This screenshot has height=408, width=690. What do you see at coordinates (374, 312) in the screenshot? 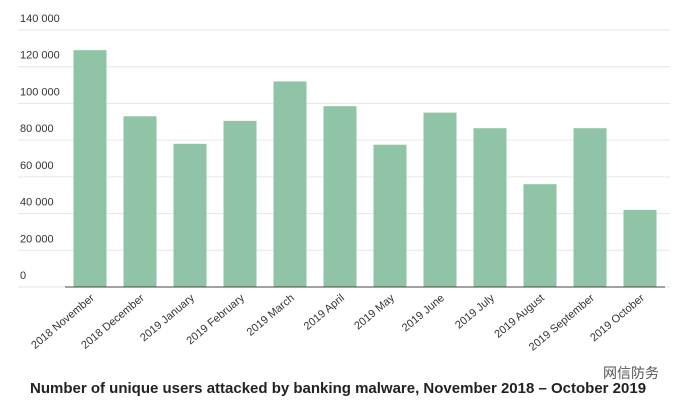
I see `x-tick-label: 2019 May` at bounding box center [374, 312].